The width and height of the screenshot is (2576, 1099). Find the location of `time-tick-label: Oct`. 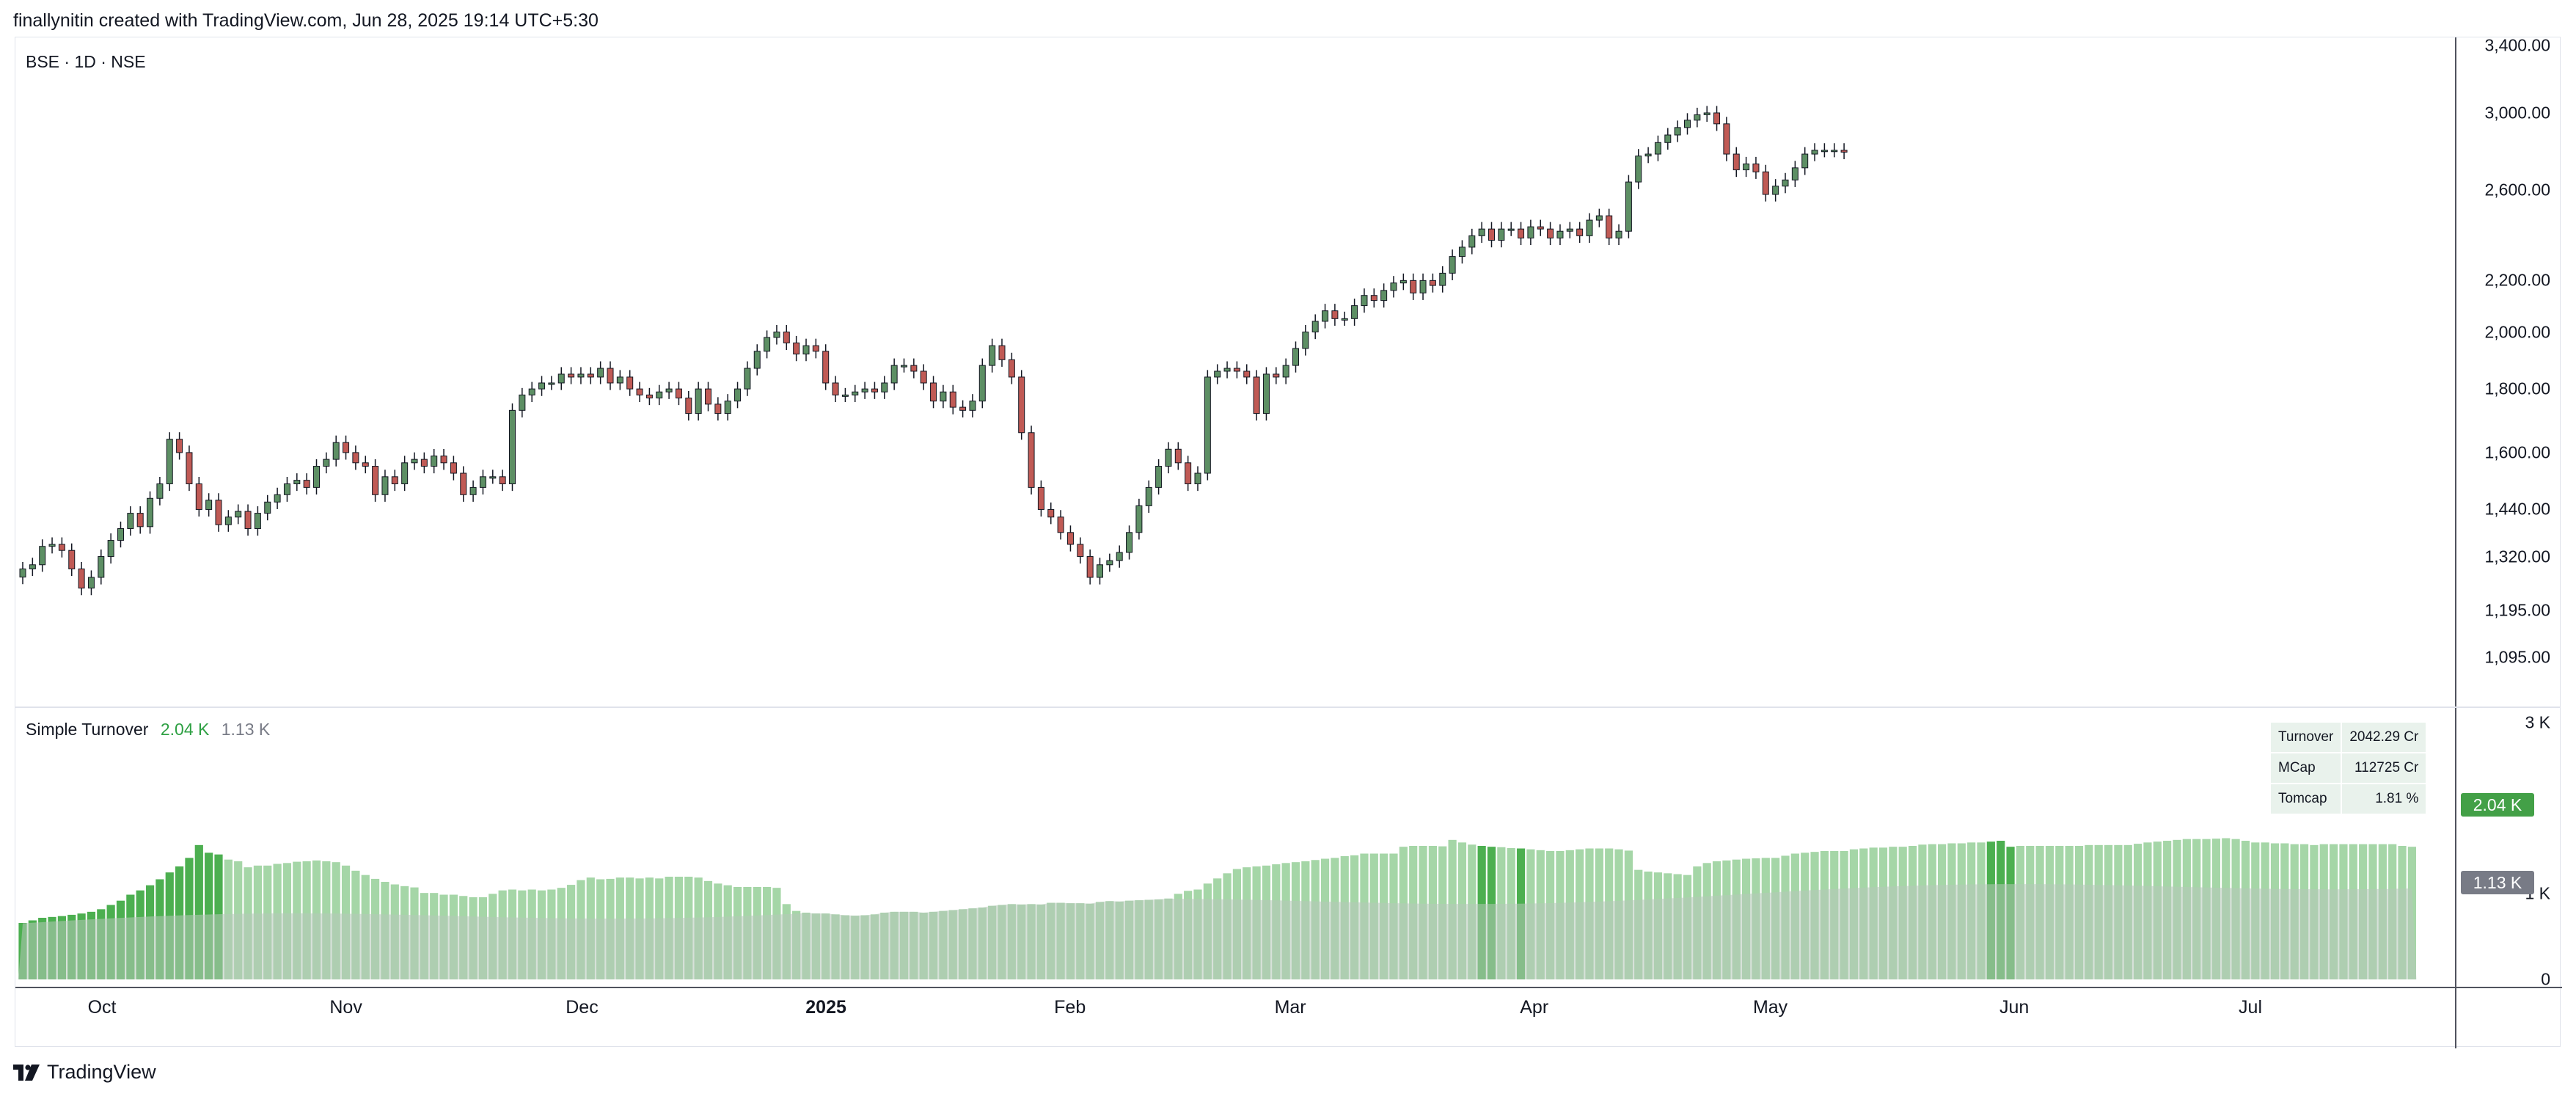

time-tick-label: Oct is located at coordinates (102, 1007).